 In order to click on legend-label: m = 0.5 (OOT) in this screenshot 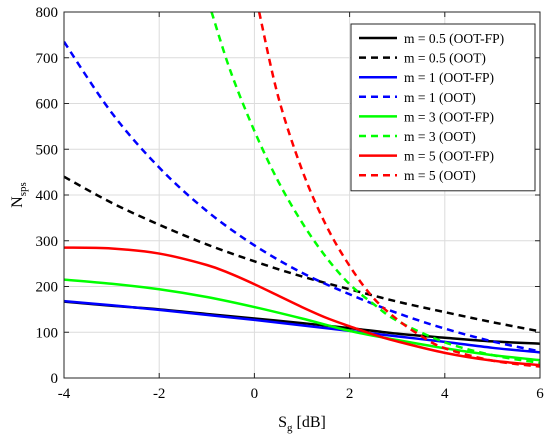, I will do `click(445, 58)`.